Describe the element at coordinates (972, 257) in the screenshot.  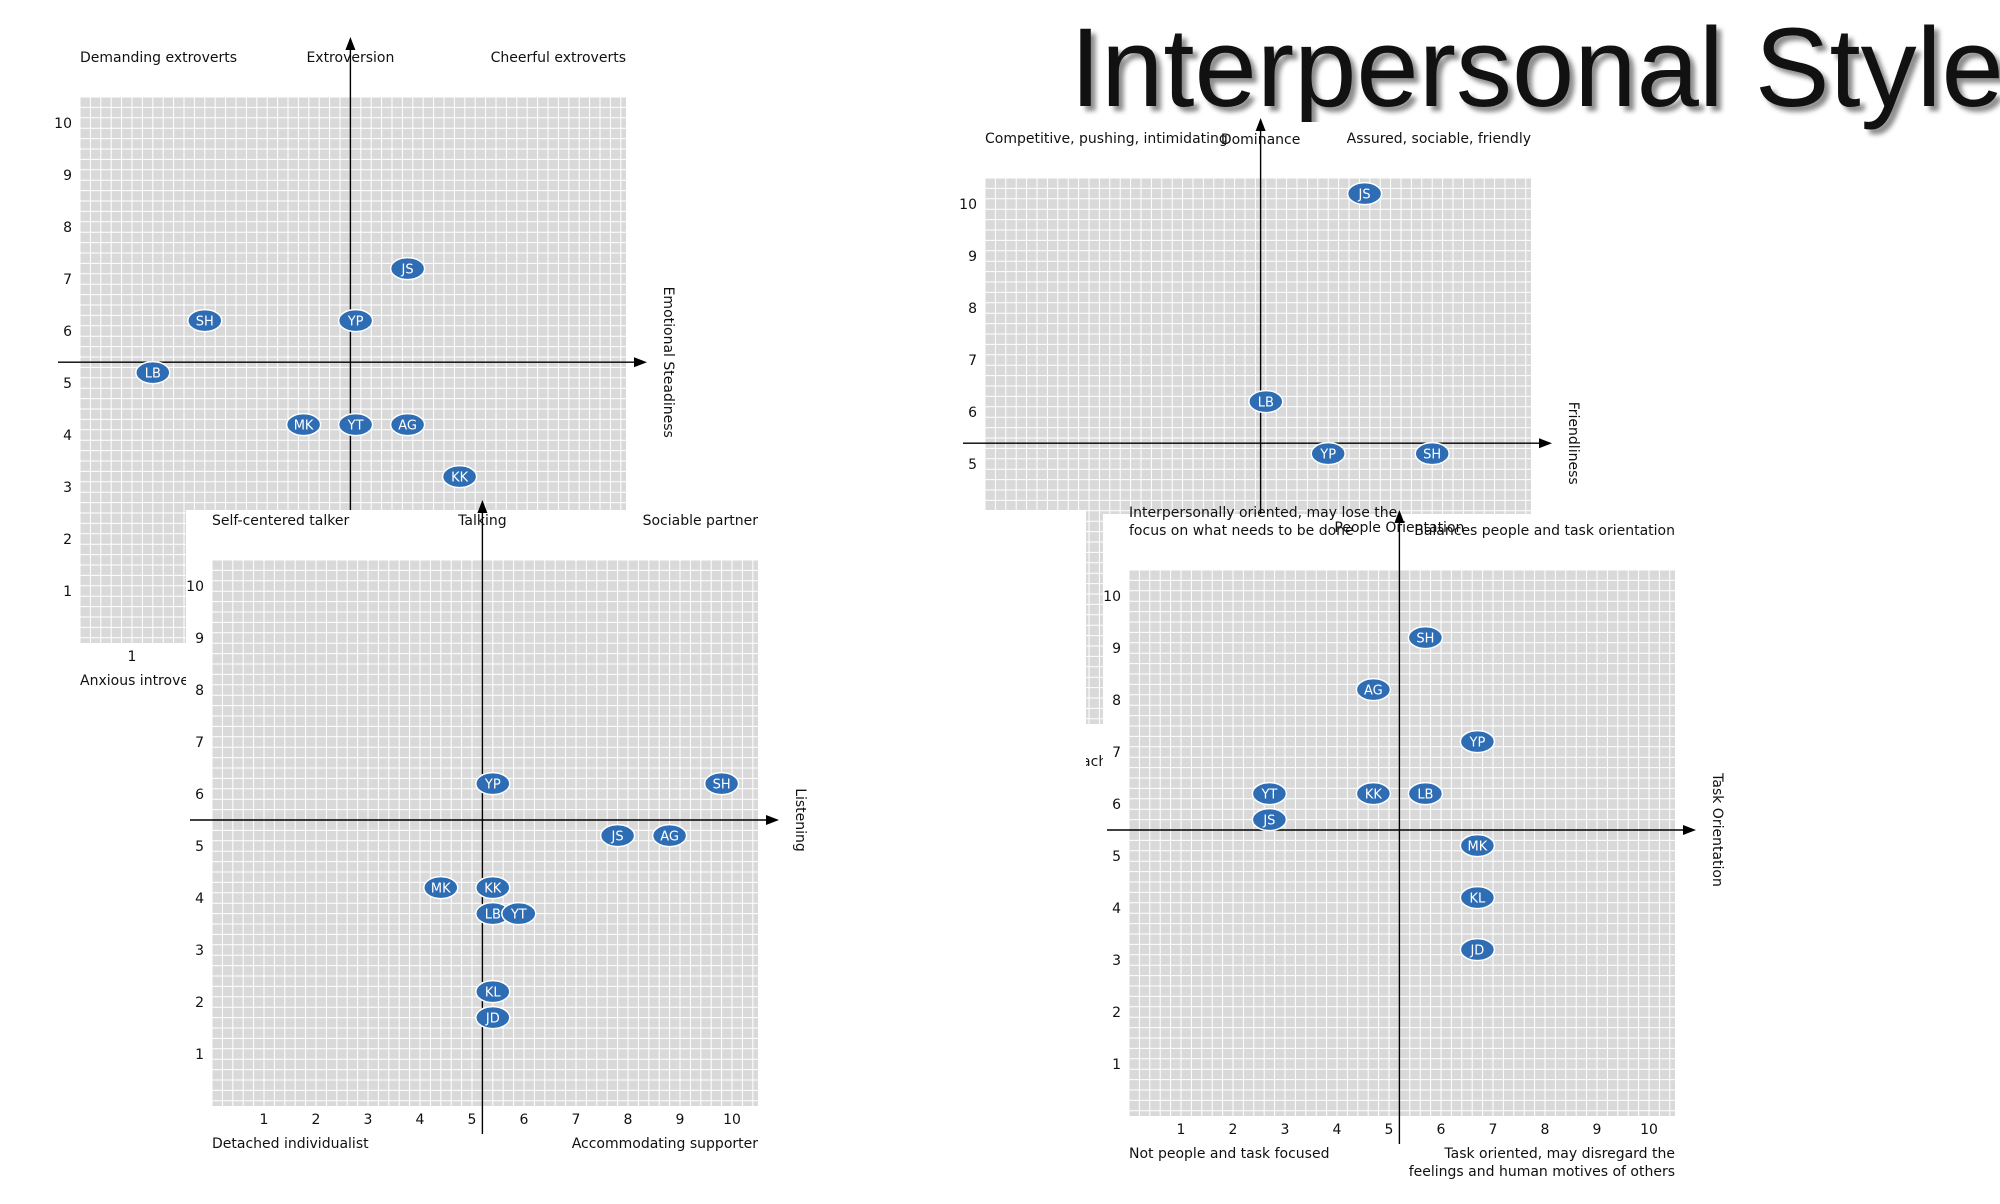
I see `y-tick-label: 9` at that location.